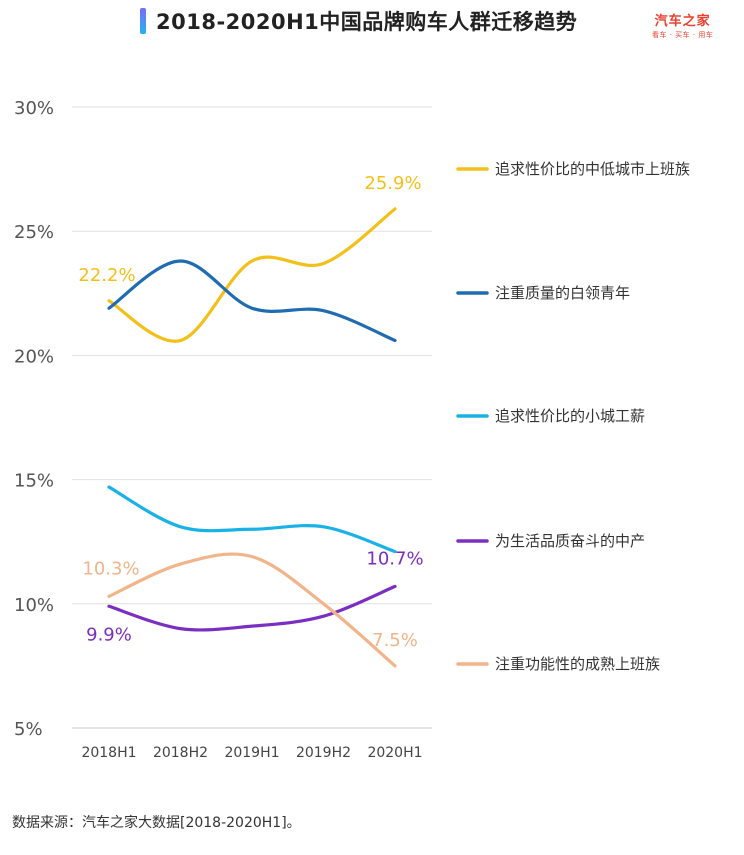  I want to click on legend-label: 追求性价比的中低城市上班族, so click(592, 169).